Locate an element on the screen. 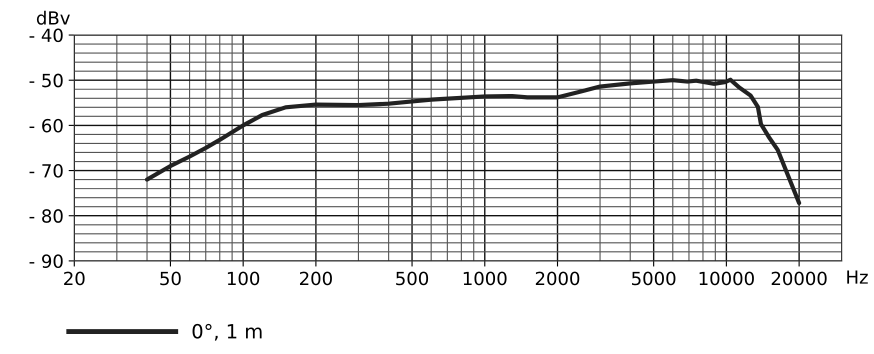 The height and width of the screenshot is (354, 874). x-tick-label: 10000 is located at coordinates (727, 279).